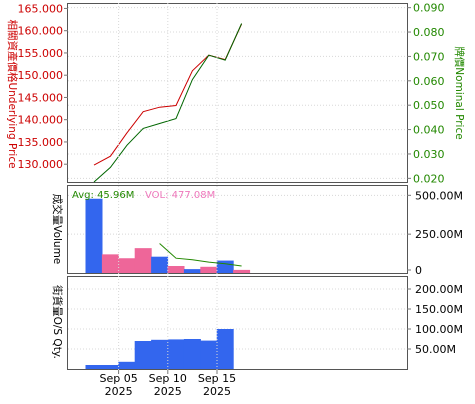 Image resolution: width=475 pixels, height=404 pixels. I want to click on volume-tick-label: 250.00M, so click(439, 234).